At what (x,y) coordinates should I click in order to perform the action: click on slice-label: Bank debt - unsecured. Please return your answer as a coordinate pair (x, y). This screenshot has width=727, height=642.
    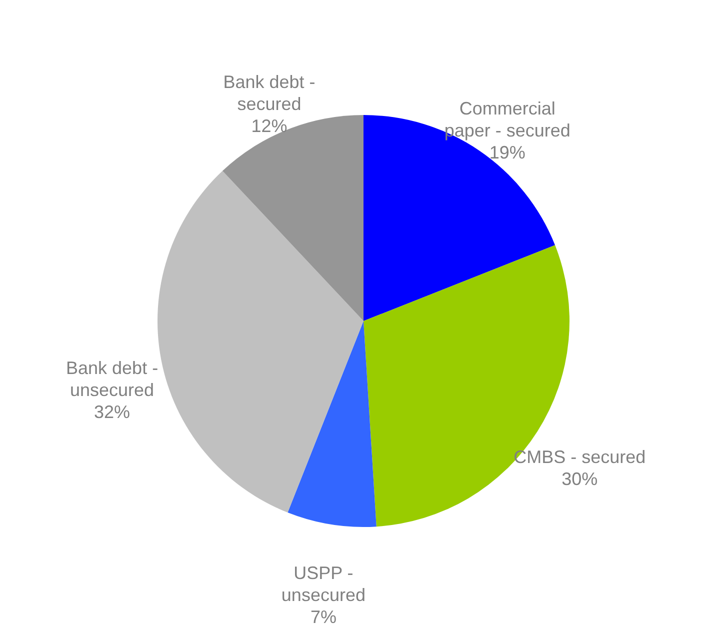
    Looking at the image, I should click on (112, 379).